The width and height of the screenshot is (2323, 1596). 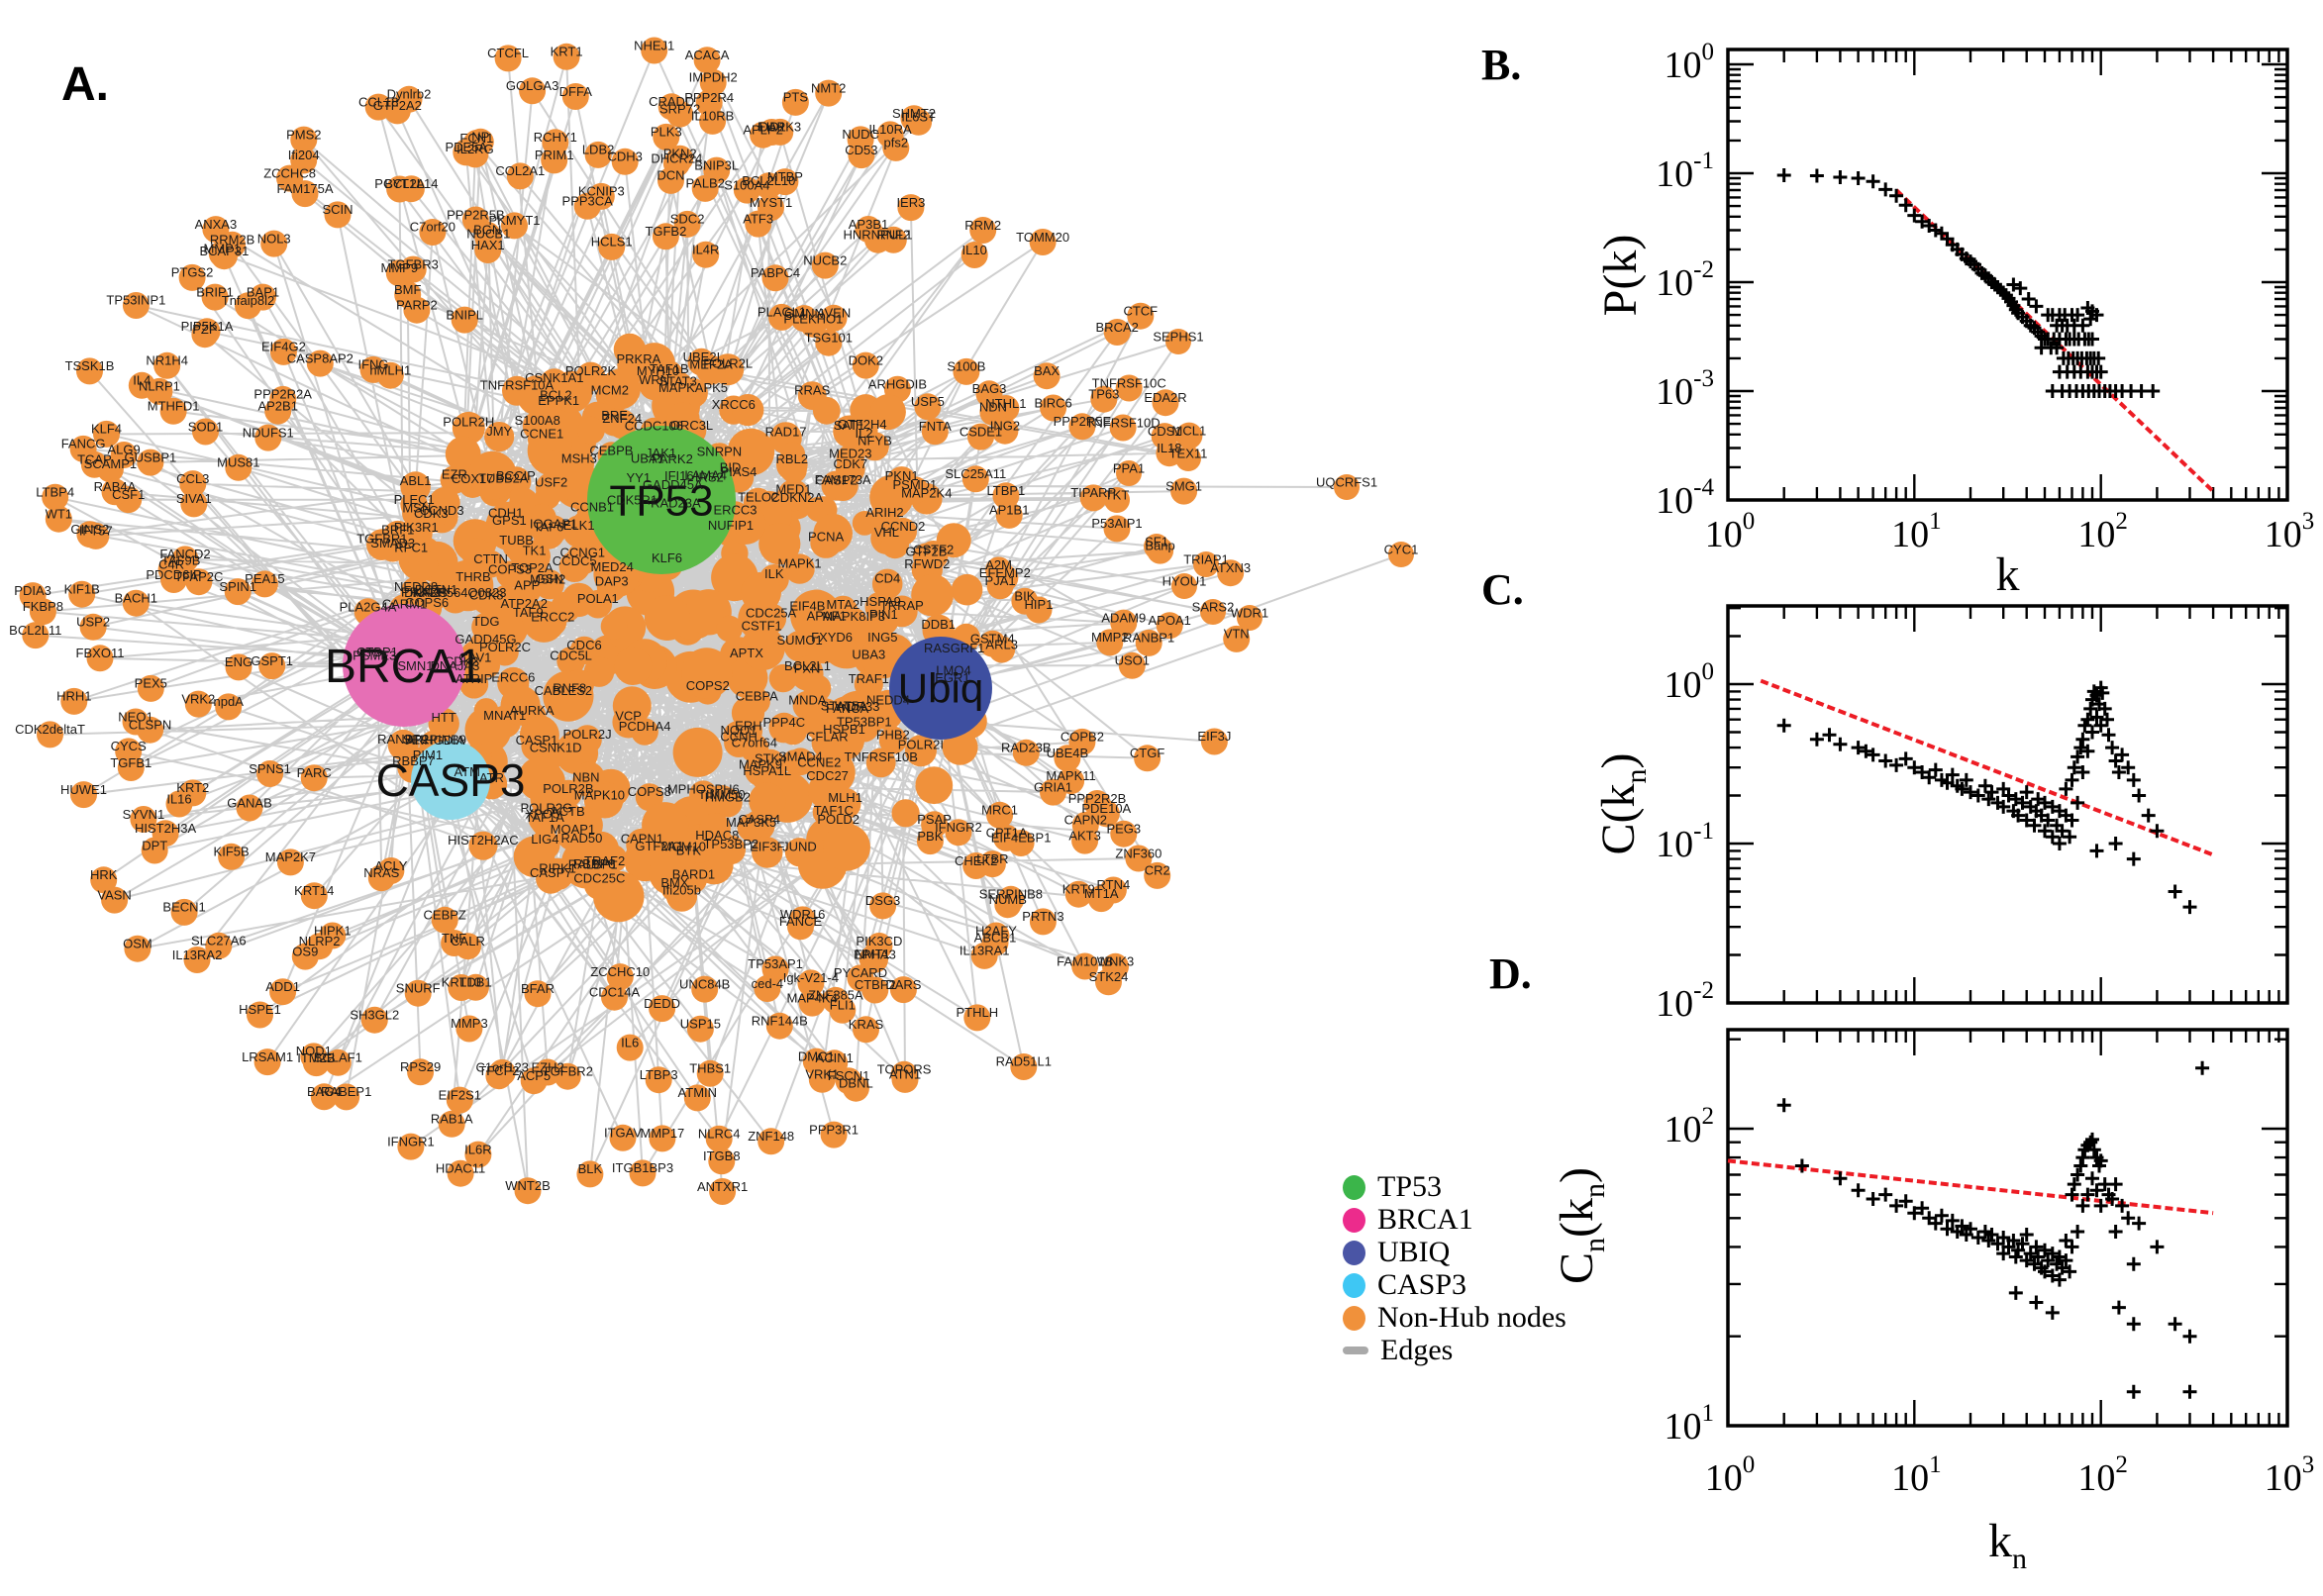 I want to click on node-label: BGN, so click(x=487, y=230).